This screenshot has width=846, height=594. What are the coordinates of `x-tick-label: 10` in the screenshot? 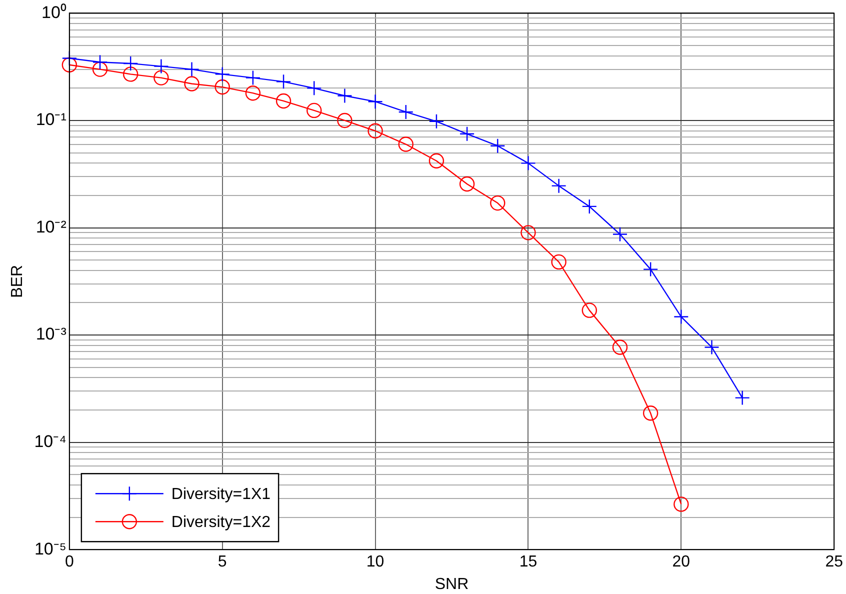 It's located at (375, 562).